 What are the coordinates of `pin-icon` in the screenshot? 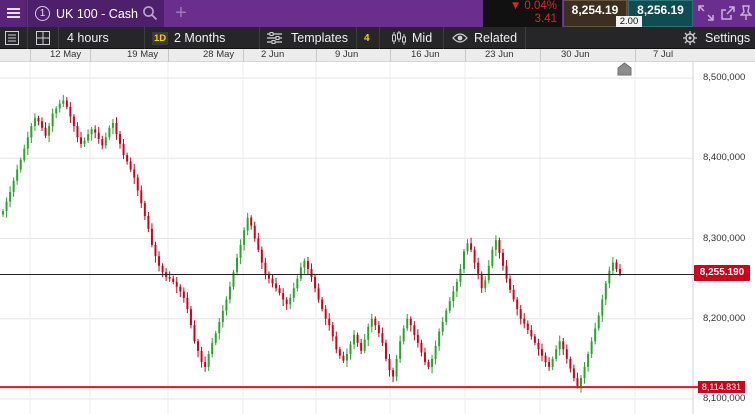 It's located at (746, 13).